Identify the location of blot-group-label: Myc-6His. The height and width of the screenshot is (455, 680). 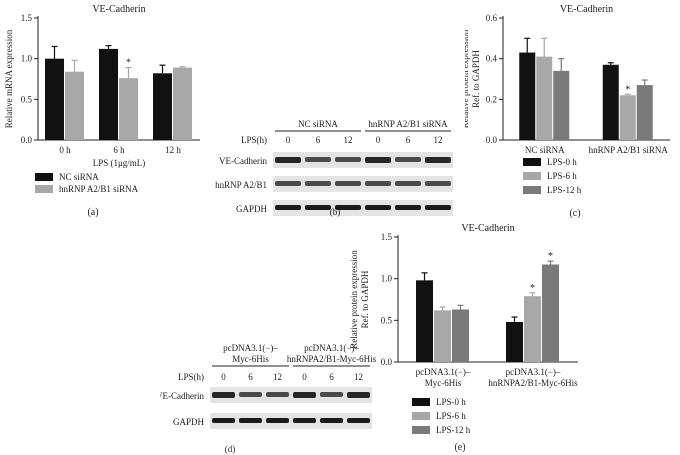
(250, 359).